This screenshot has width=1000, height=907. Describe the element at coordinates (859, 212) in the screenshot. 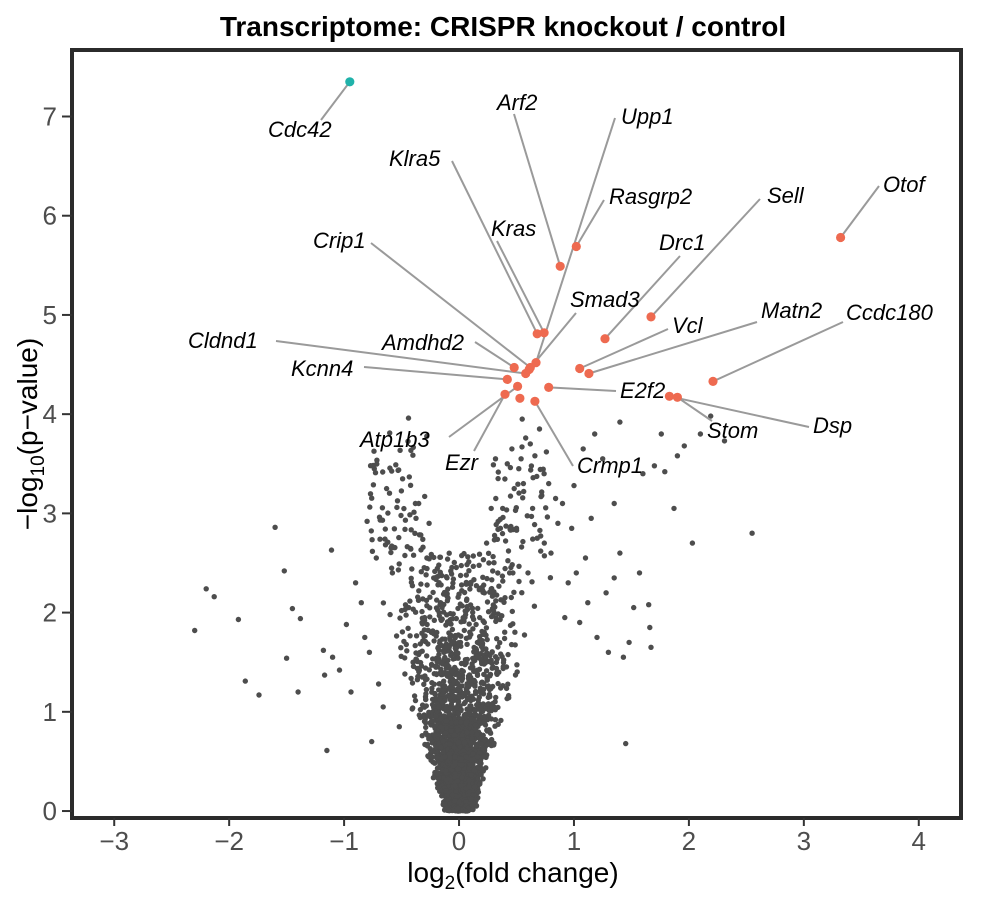

I see `leader-line-otof` at that location.